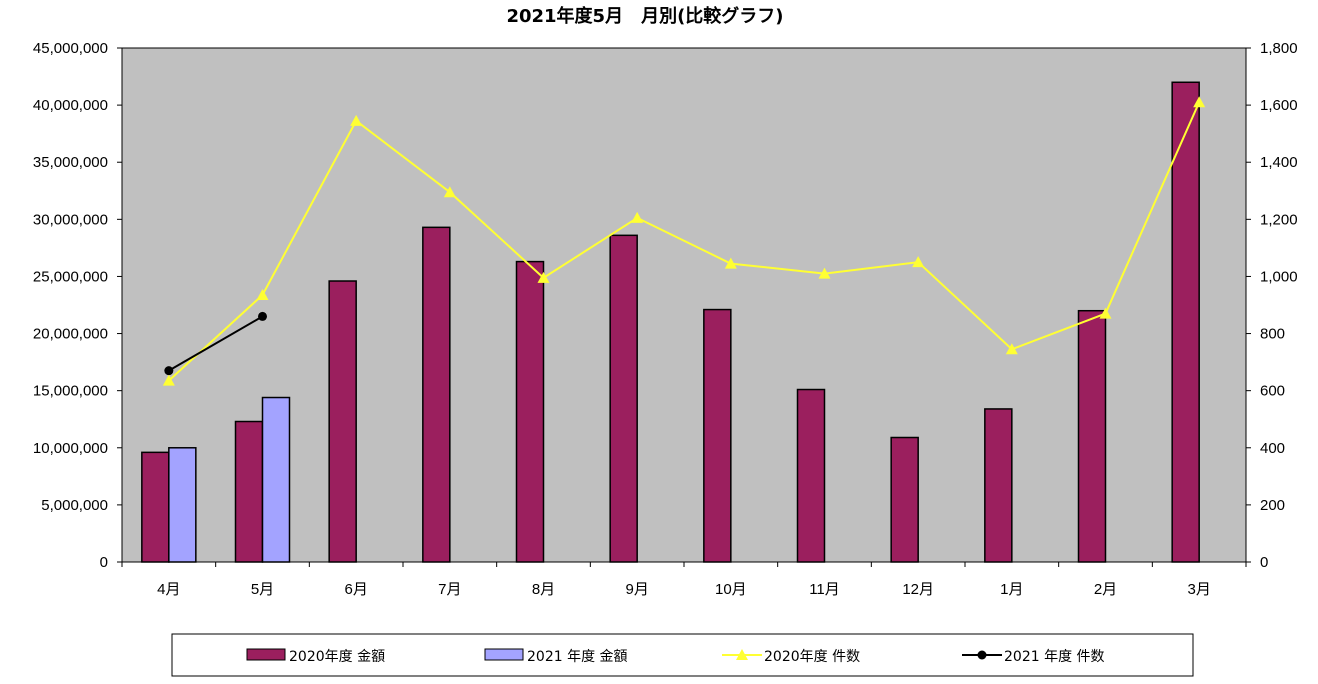 The width and height of the screenshot is (1318, 684). Describe the element at coordinates (355, 589) in the screenshot. I see `x-axis-tick-label: 6月` at that location.